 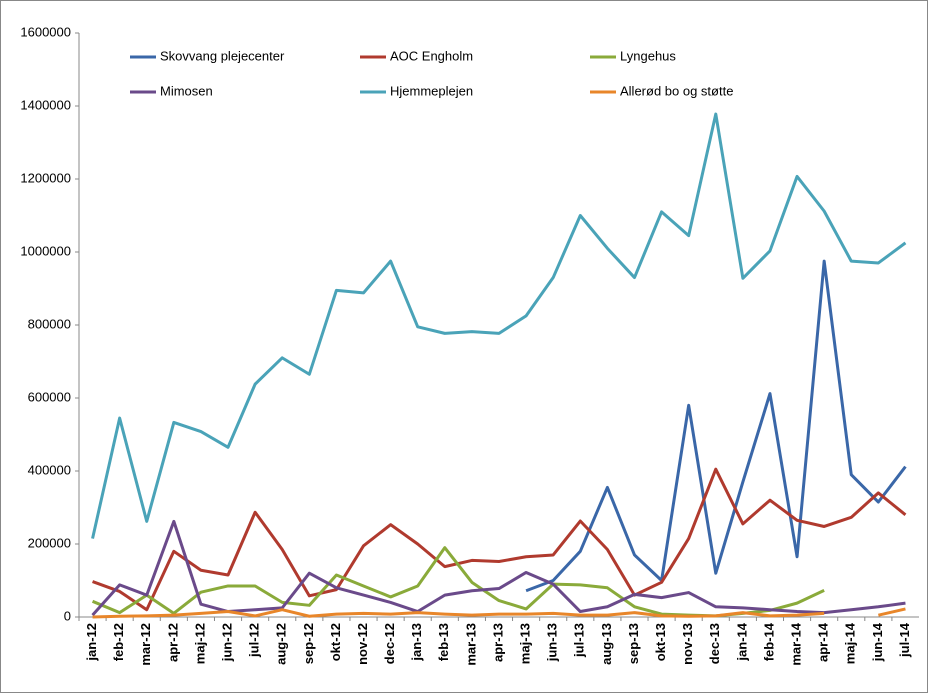 What do you see at coordinates (552, 642) in the screenshot?
I see `x-tick-label: jun-13` at bounding box center [552, 642].